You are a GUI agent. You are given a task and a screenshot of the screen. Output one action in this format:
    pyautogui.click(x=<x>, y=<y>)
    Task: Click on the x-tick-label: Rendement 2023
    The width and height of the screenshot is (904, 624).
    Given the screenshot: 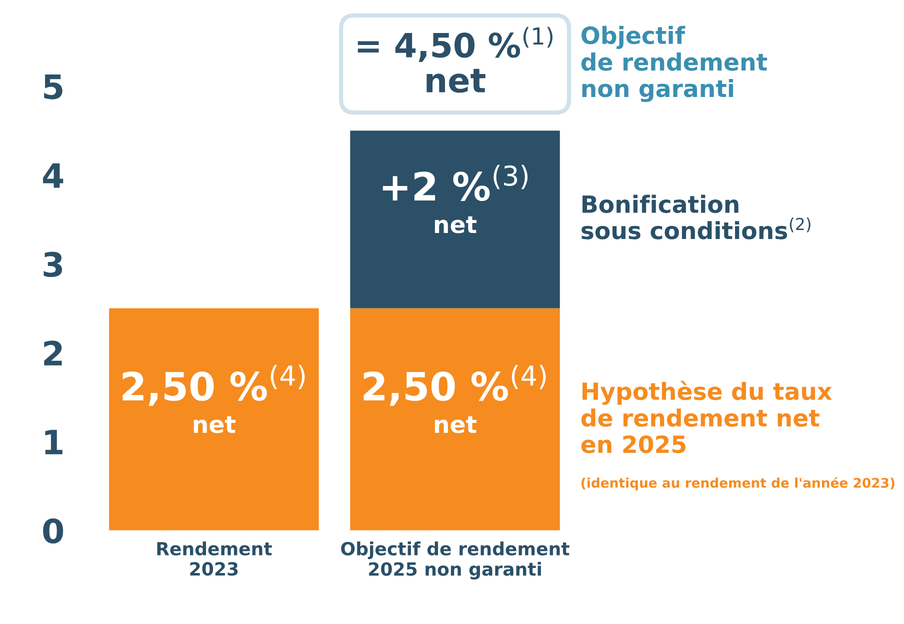 What is the action you would take?
    pyautogui.click(x=214, y=559)
    